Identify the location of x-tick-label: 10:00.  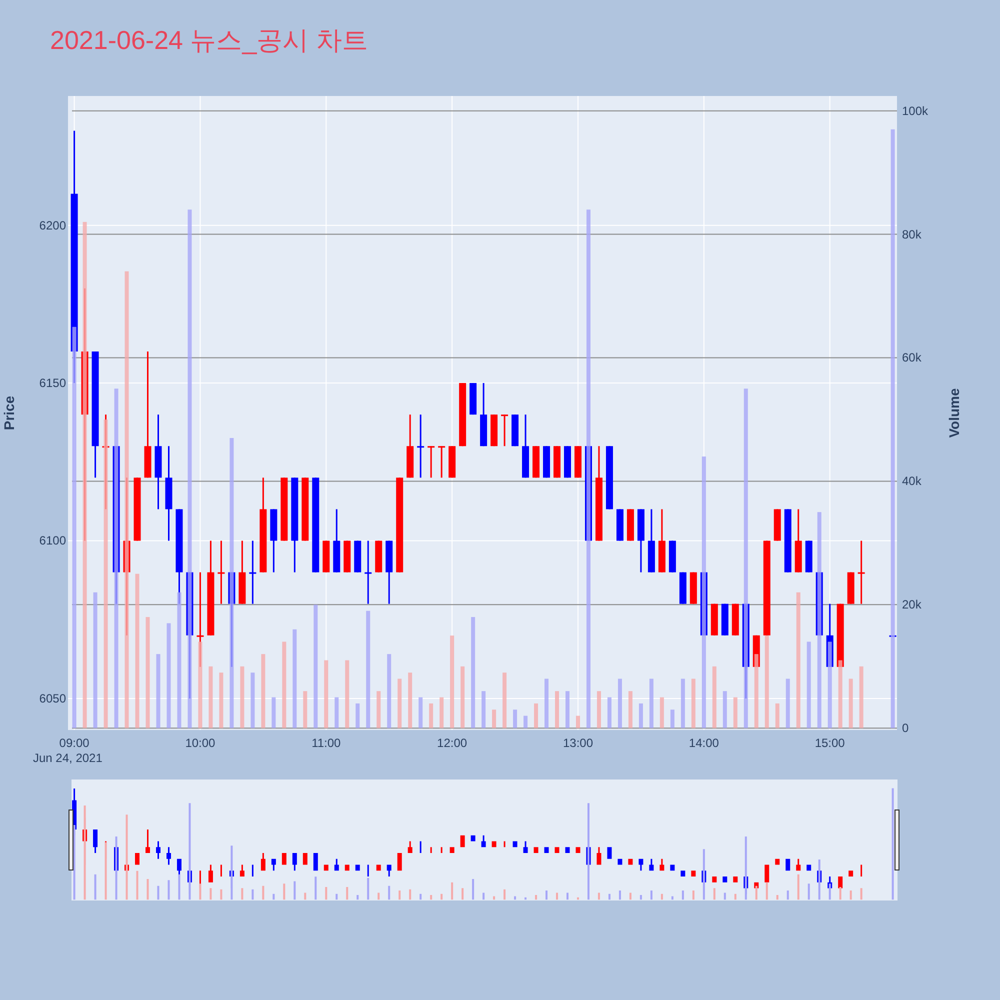
(200, 743).